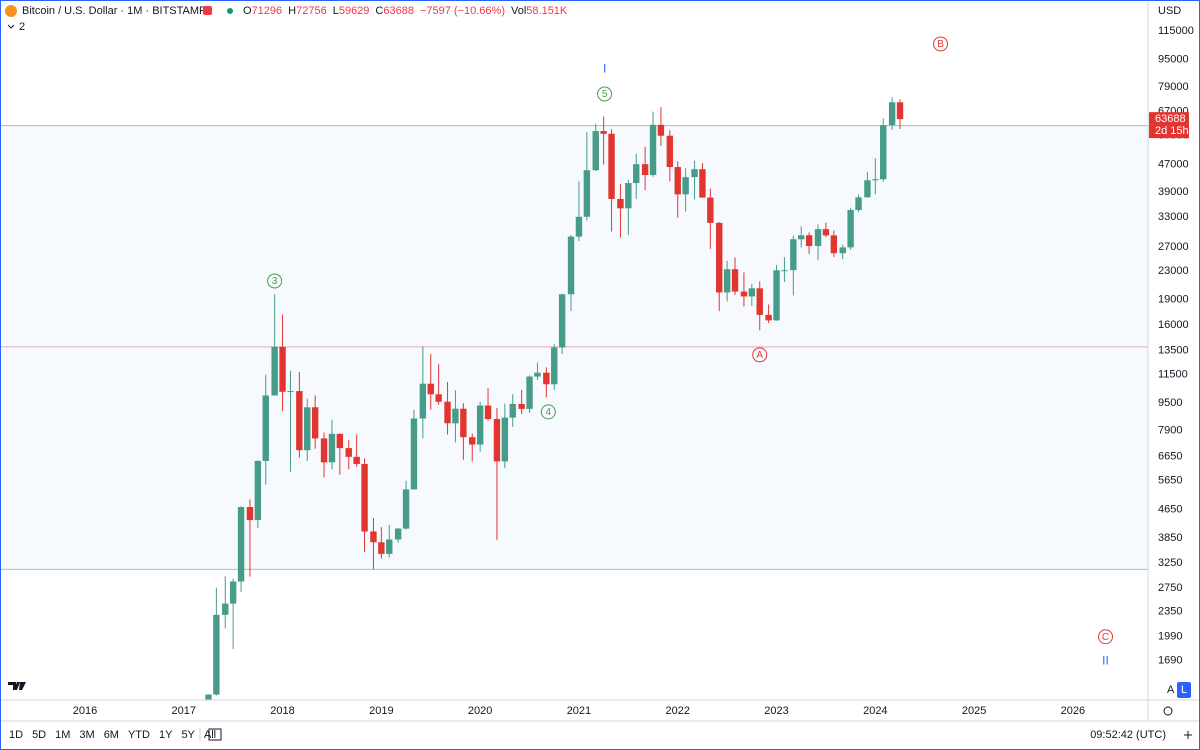 This screenshot has height=750, width=1200. What do you see at coordinates (62, 735) in the screenshot?
I see `interval-button: 1M` at bounding box center [62, 735].